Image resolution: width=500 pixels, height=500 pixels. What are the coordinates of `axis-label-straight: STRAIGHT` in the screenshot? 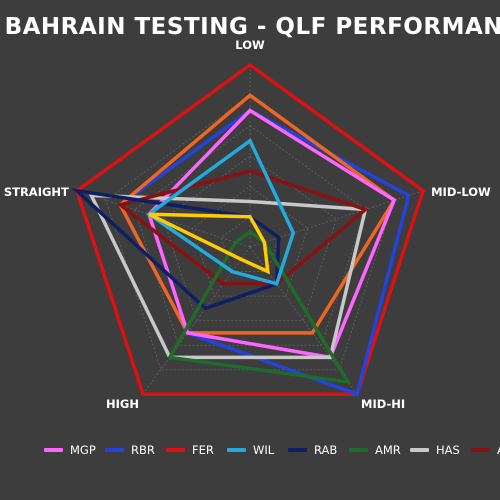 It's located at (36, 192).